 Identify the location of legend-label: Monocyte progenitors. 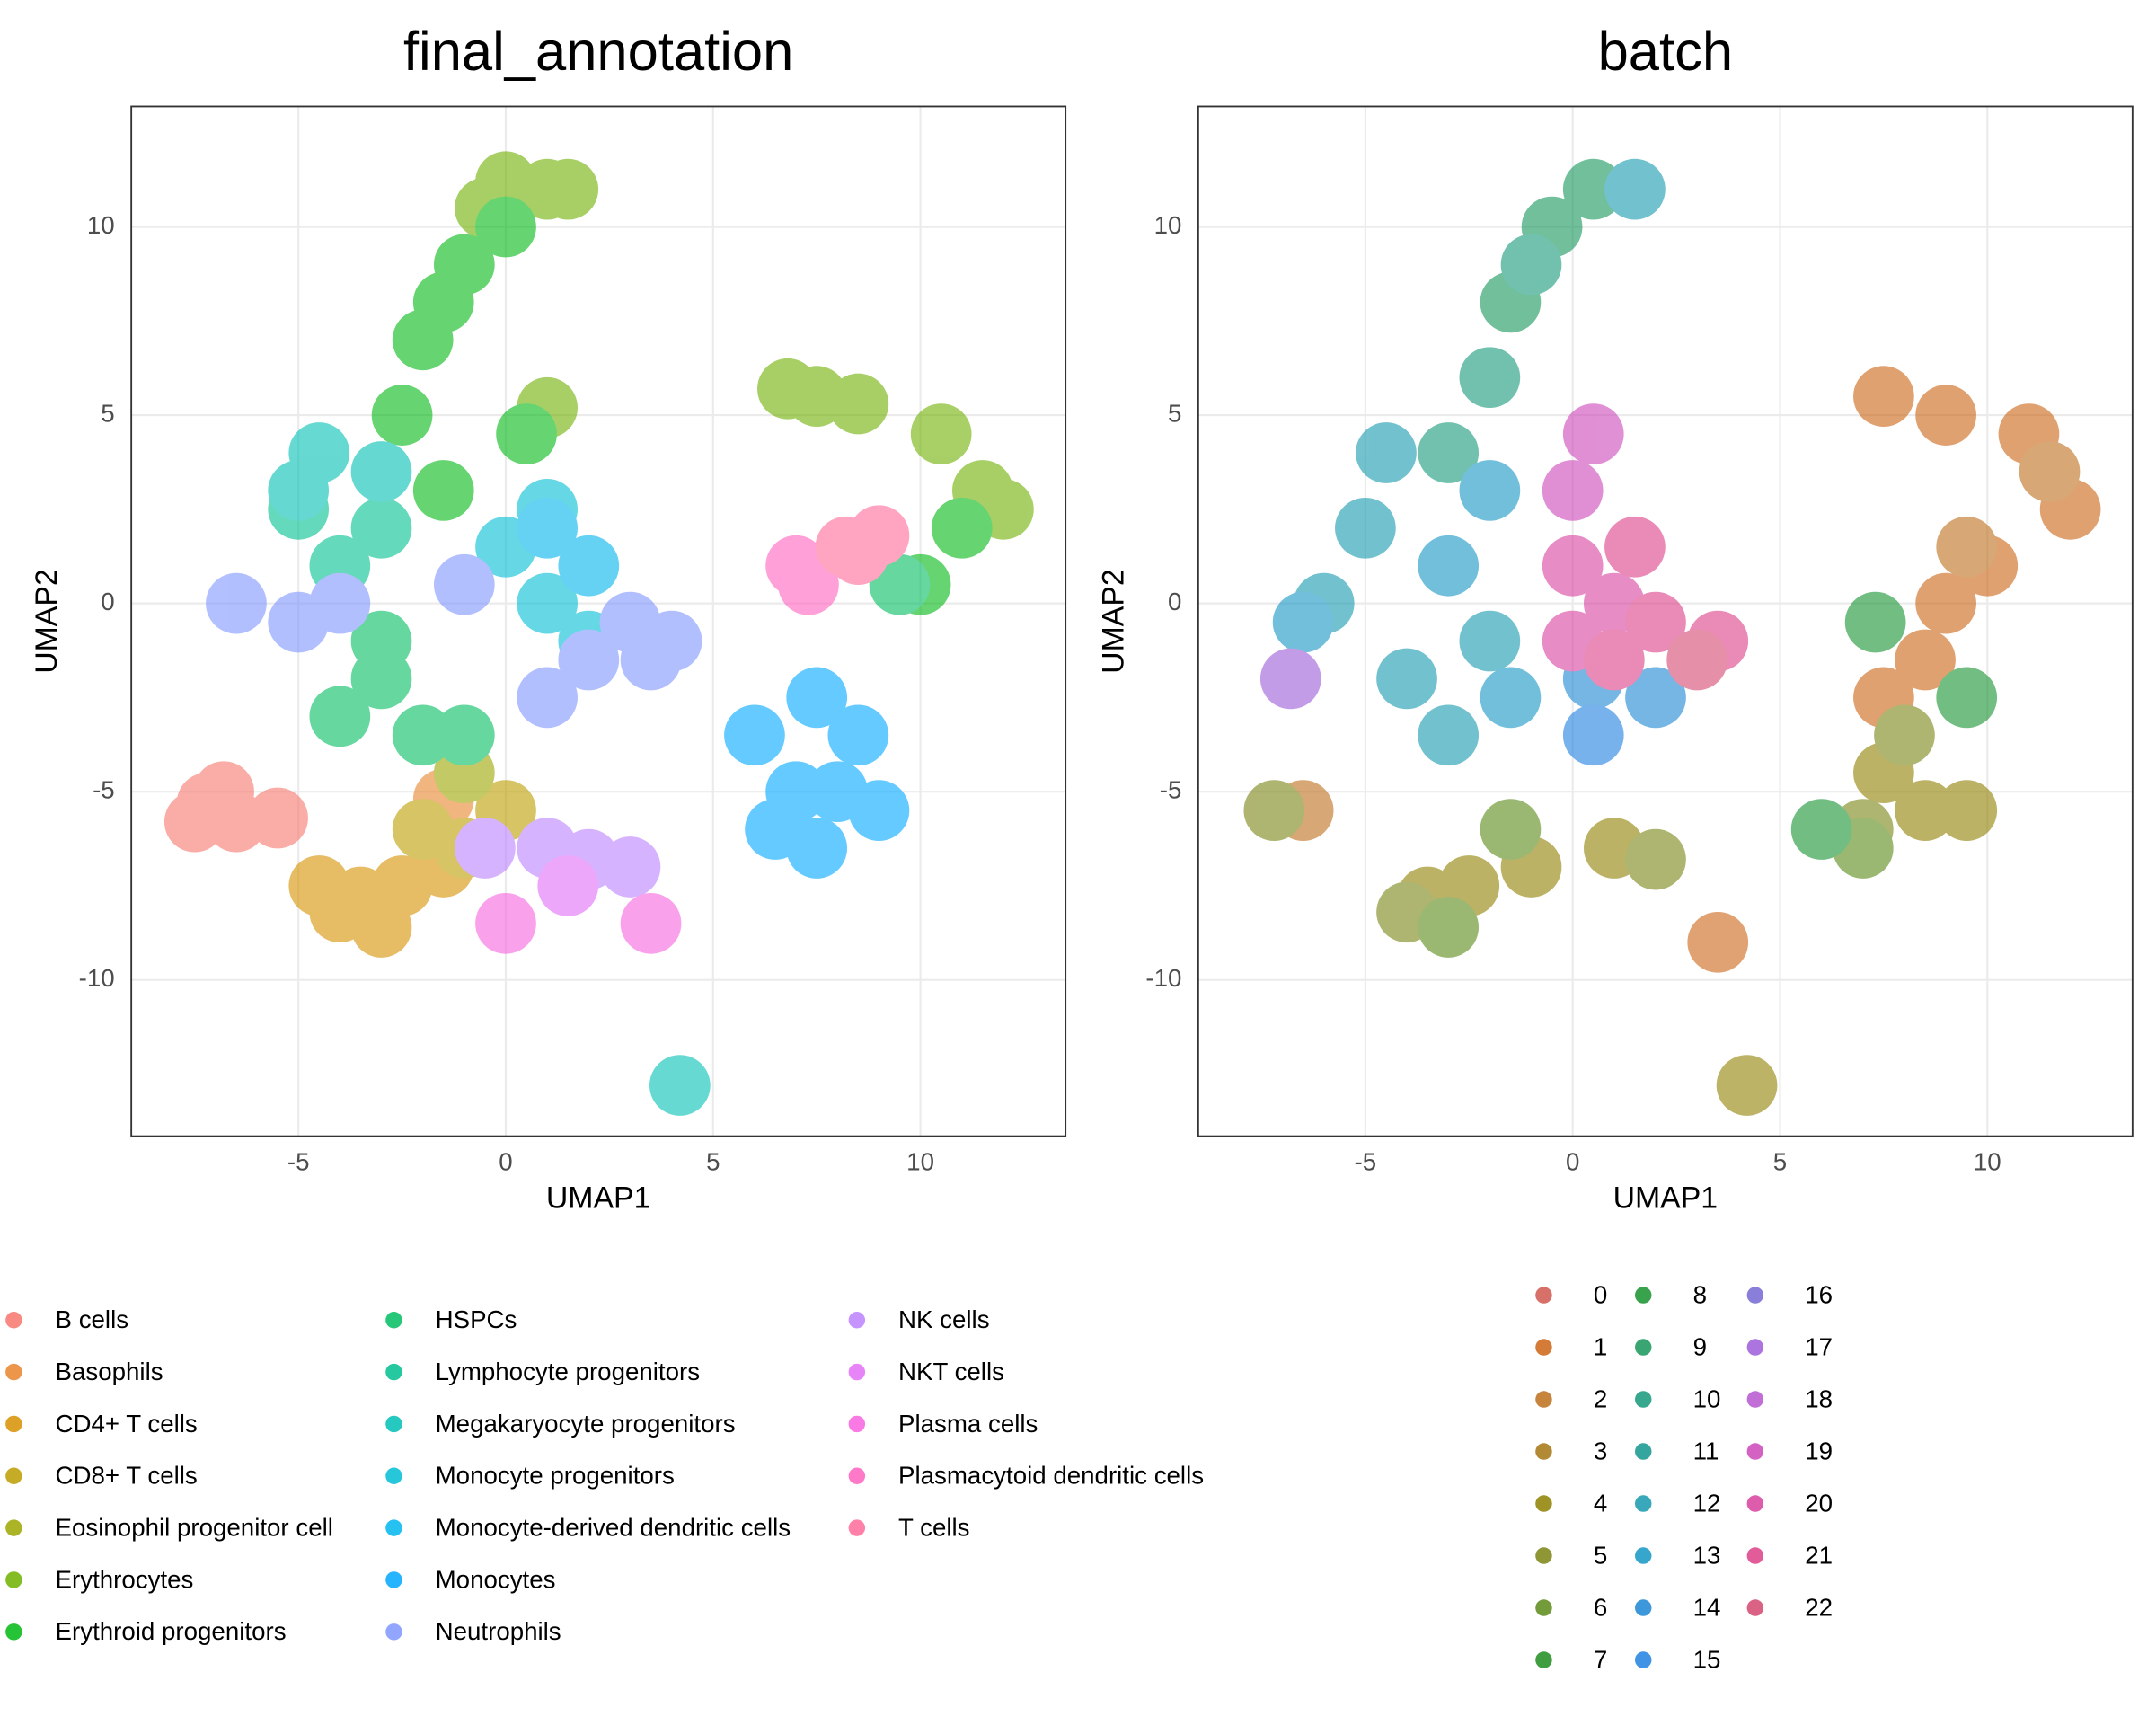
(555, 1476).